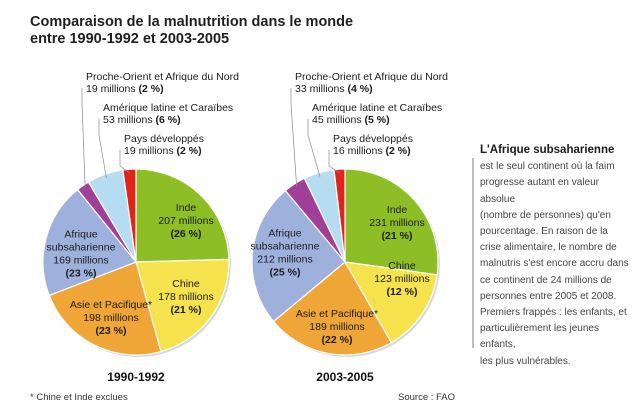 The image size is (640, 411). Describe the element at coordinates (110, 318) in the screenshot. I see `slice-label-asie: 198 millions` at that location.